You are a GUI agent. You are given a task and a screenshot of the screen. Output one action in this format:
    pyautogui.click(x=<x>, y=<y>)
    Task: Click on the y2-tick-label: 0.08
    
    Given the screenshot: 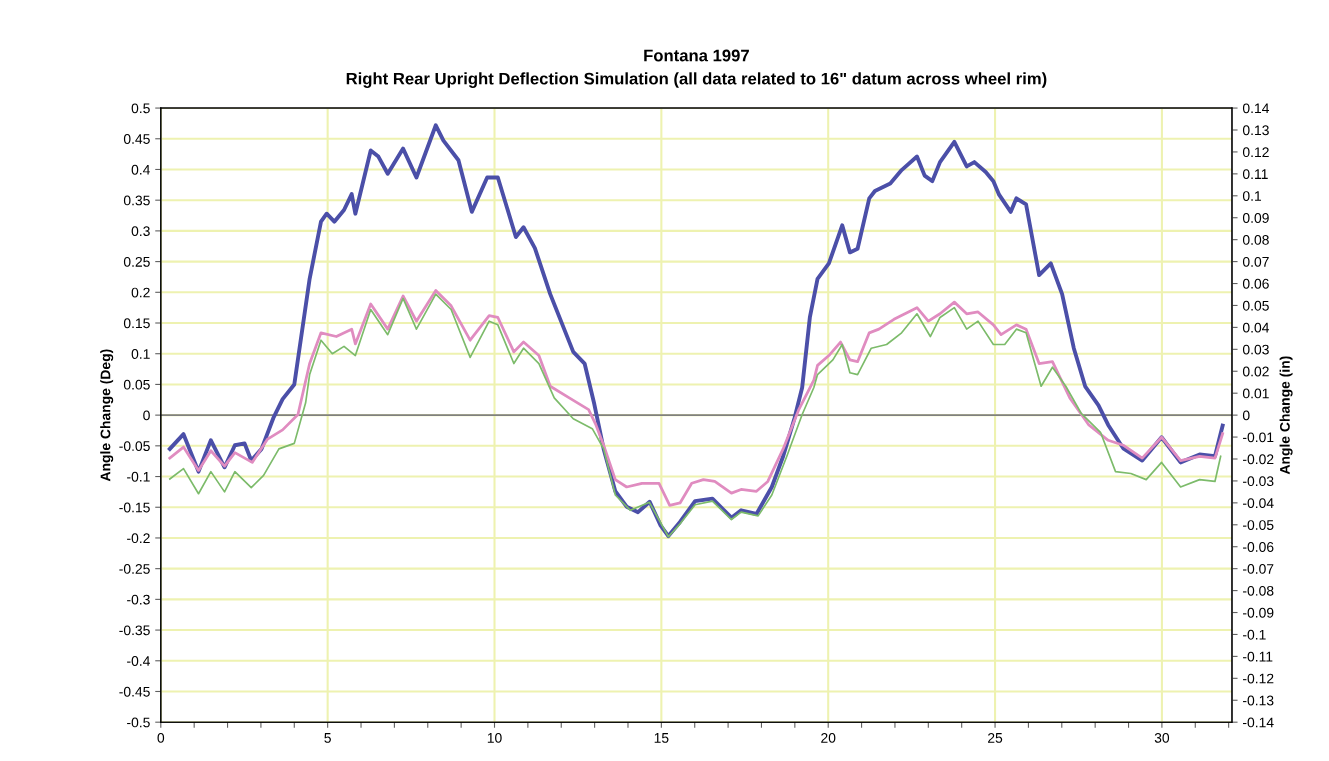 What is the action you would take?
    pyautogui.click(x=1255, y=239)
    